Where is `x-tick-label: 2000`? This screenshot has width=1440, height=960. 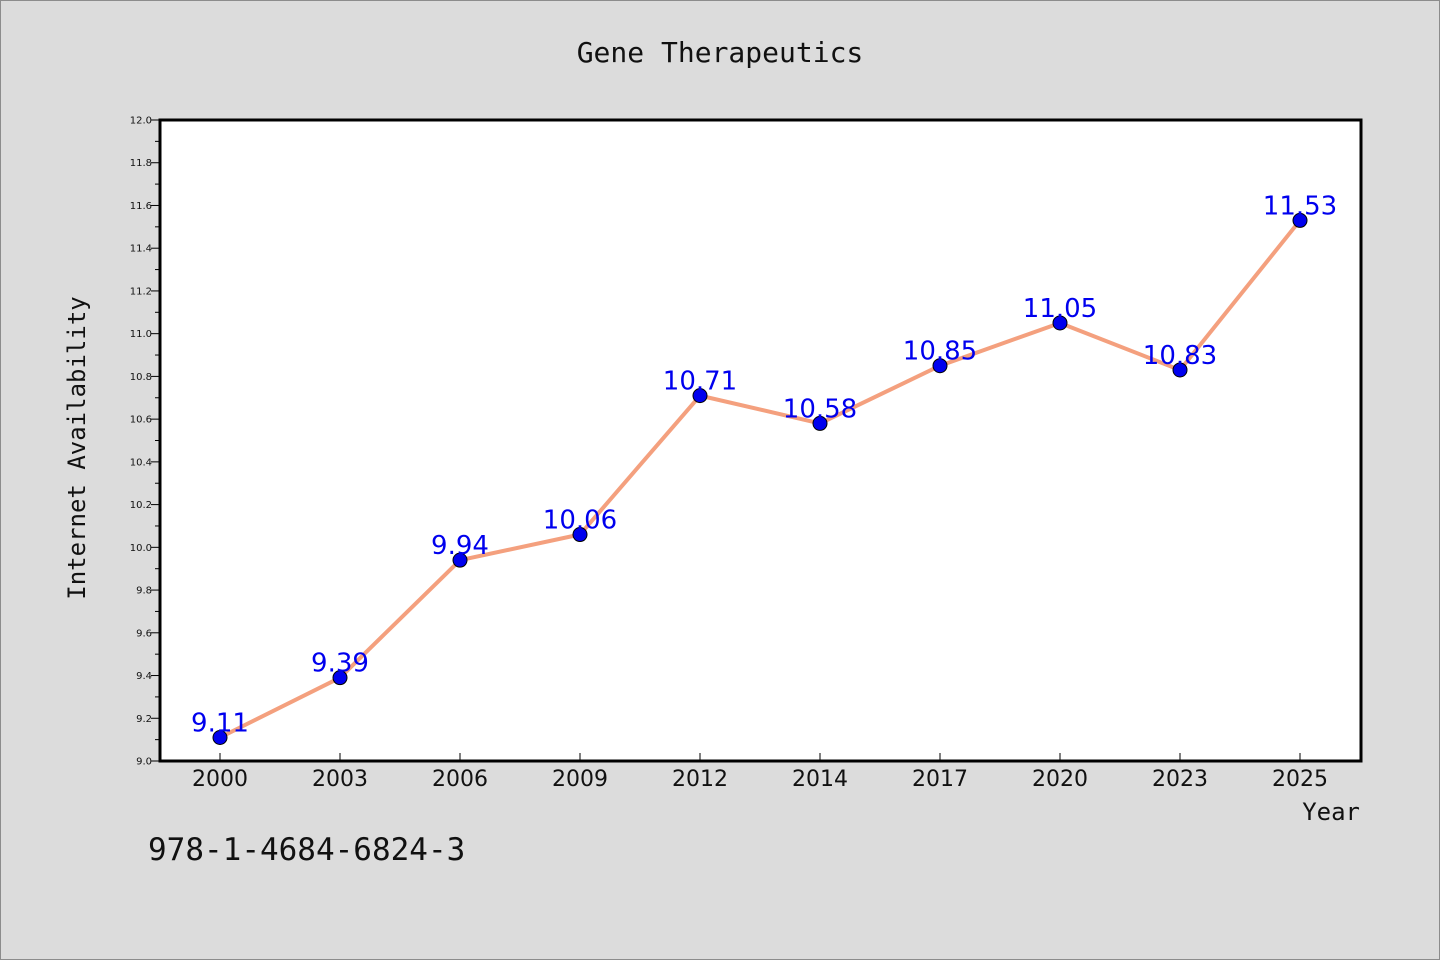 x-tick-label: 2000 is located at coordinates (220, 779).